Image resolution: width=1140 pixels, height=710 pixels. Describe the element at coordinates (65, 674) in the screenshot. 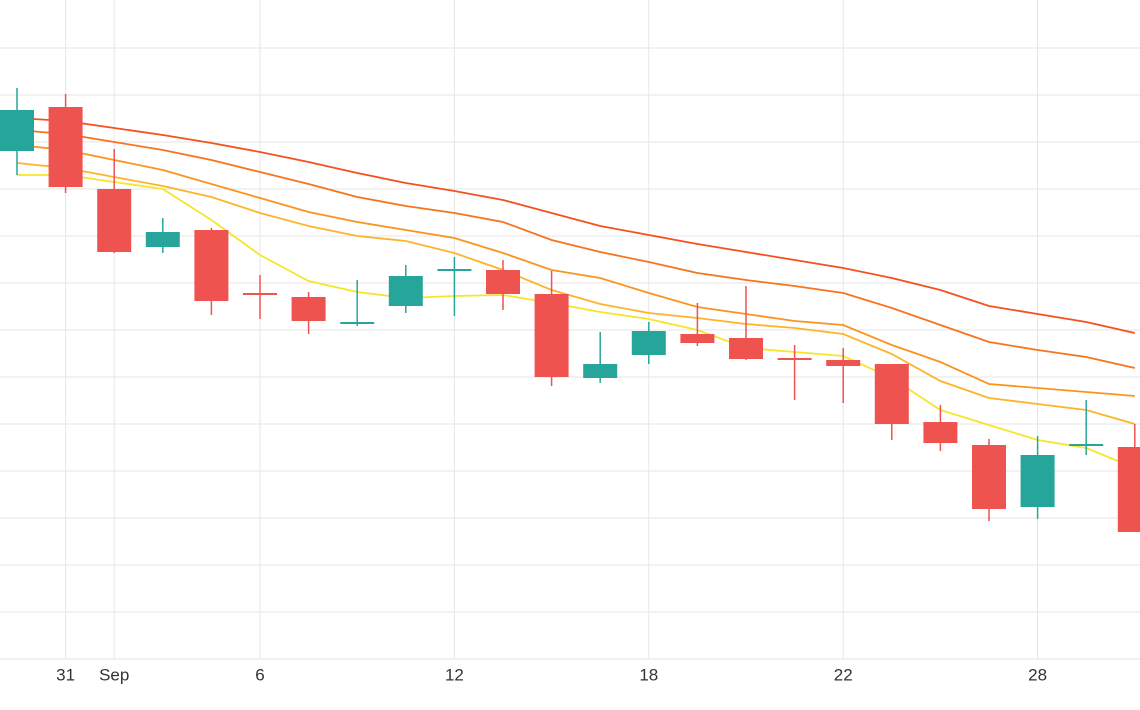

I see `x-tick-label: 31` at that location.